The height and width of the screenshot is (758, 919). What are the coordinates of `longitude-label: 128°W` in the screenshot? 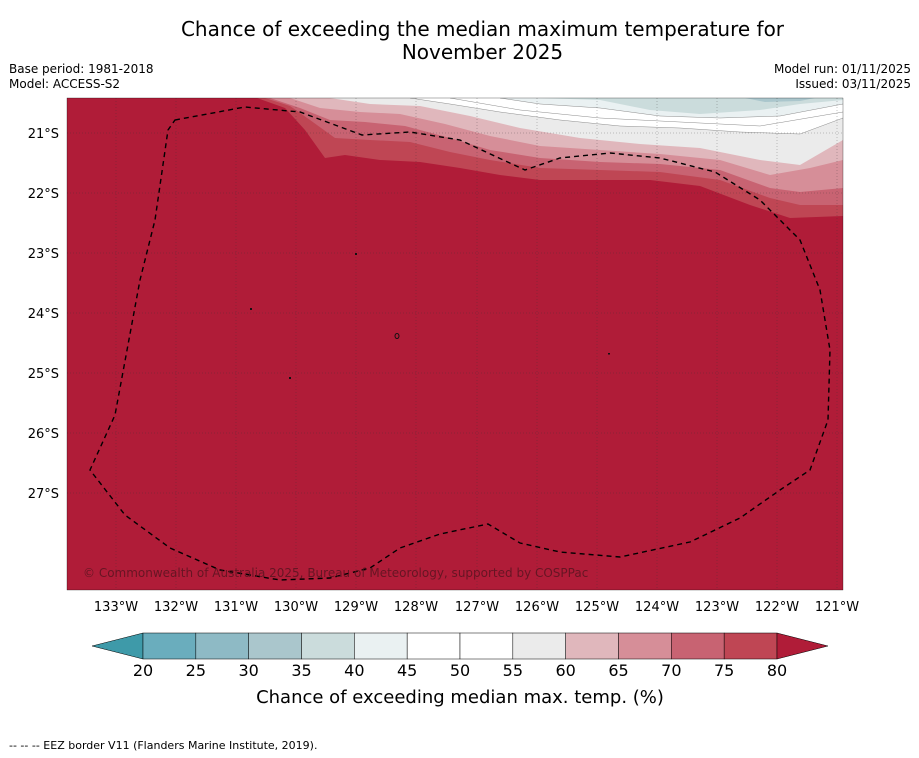 It's located at (416, 607).